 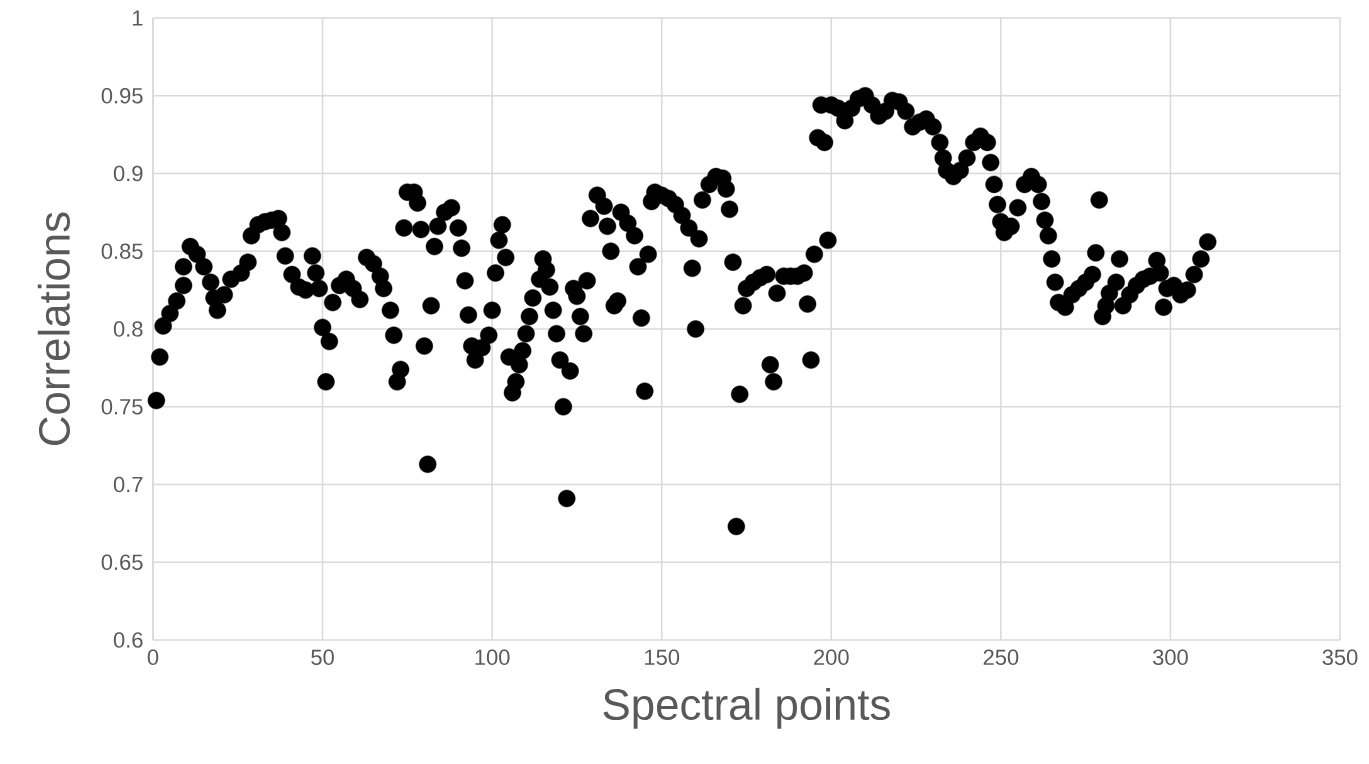 I want to click on y-tick-label: 0.8, so click(x=128, y=329).